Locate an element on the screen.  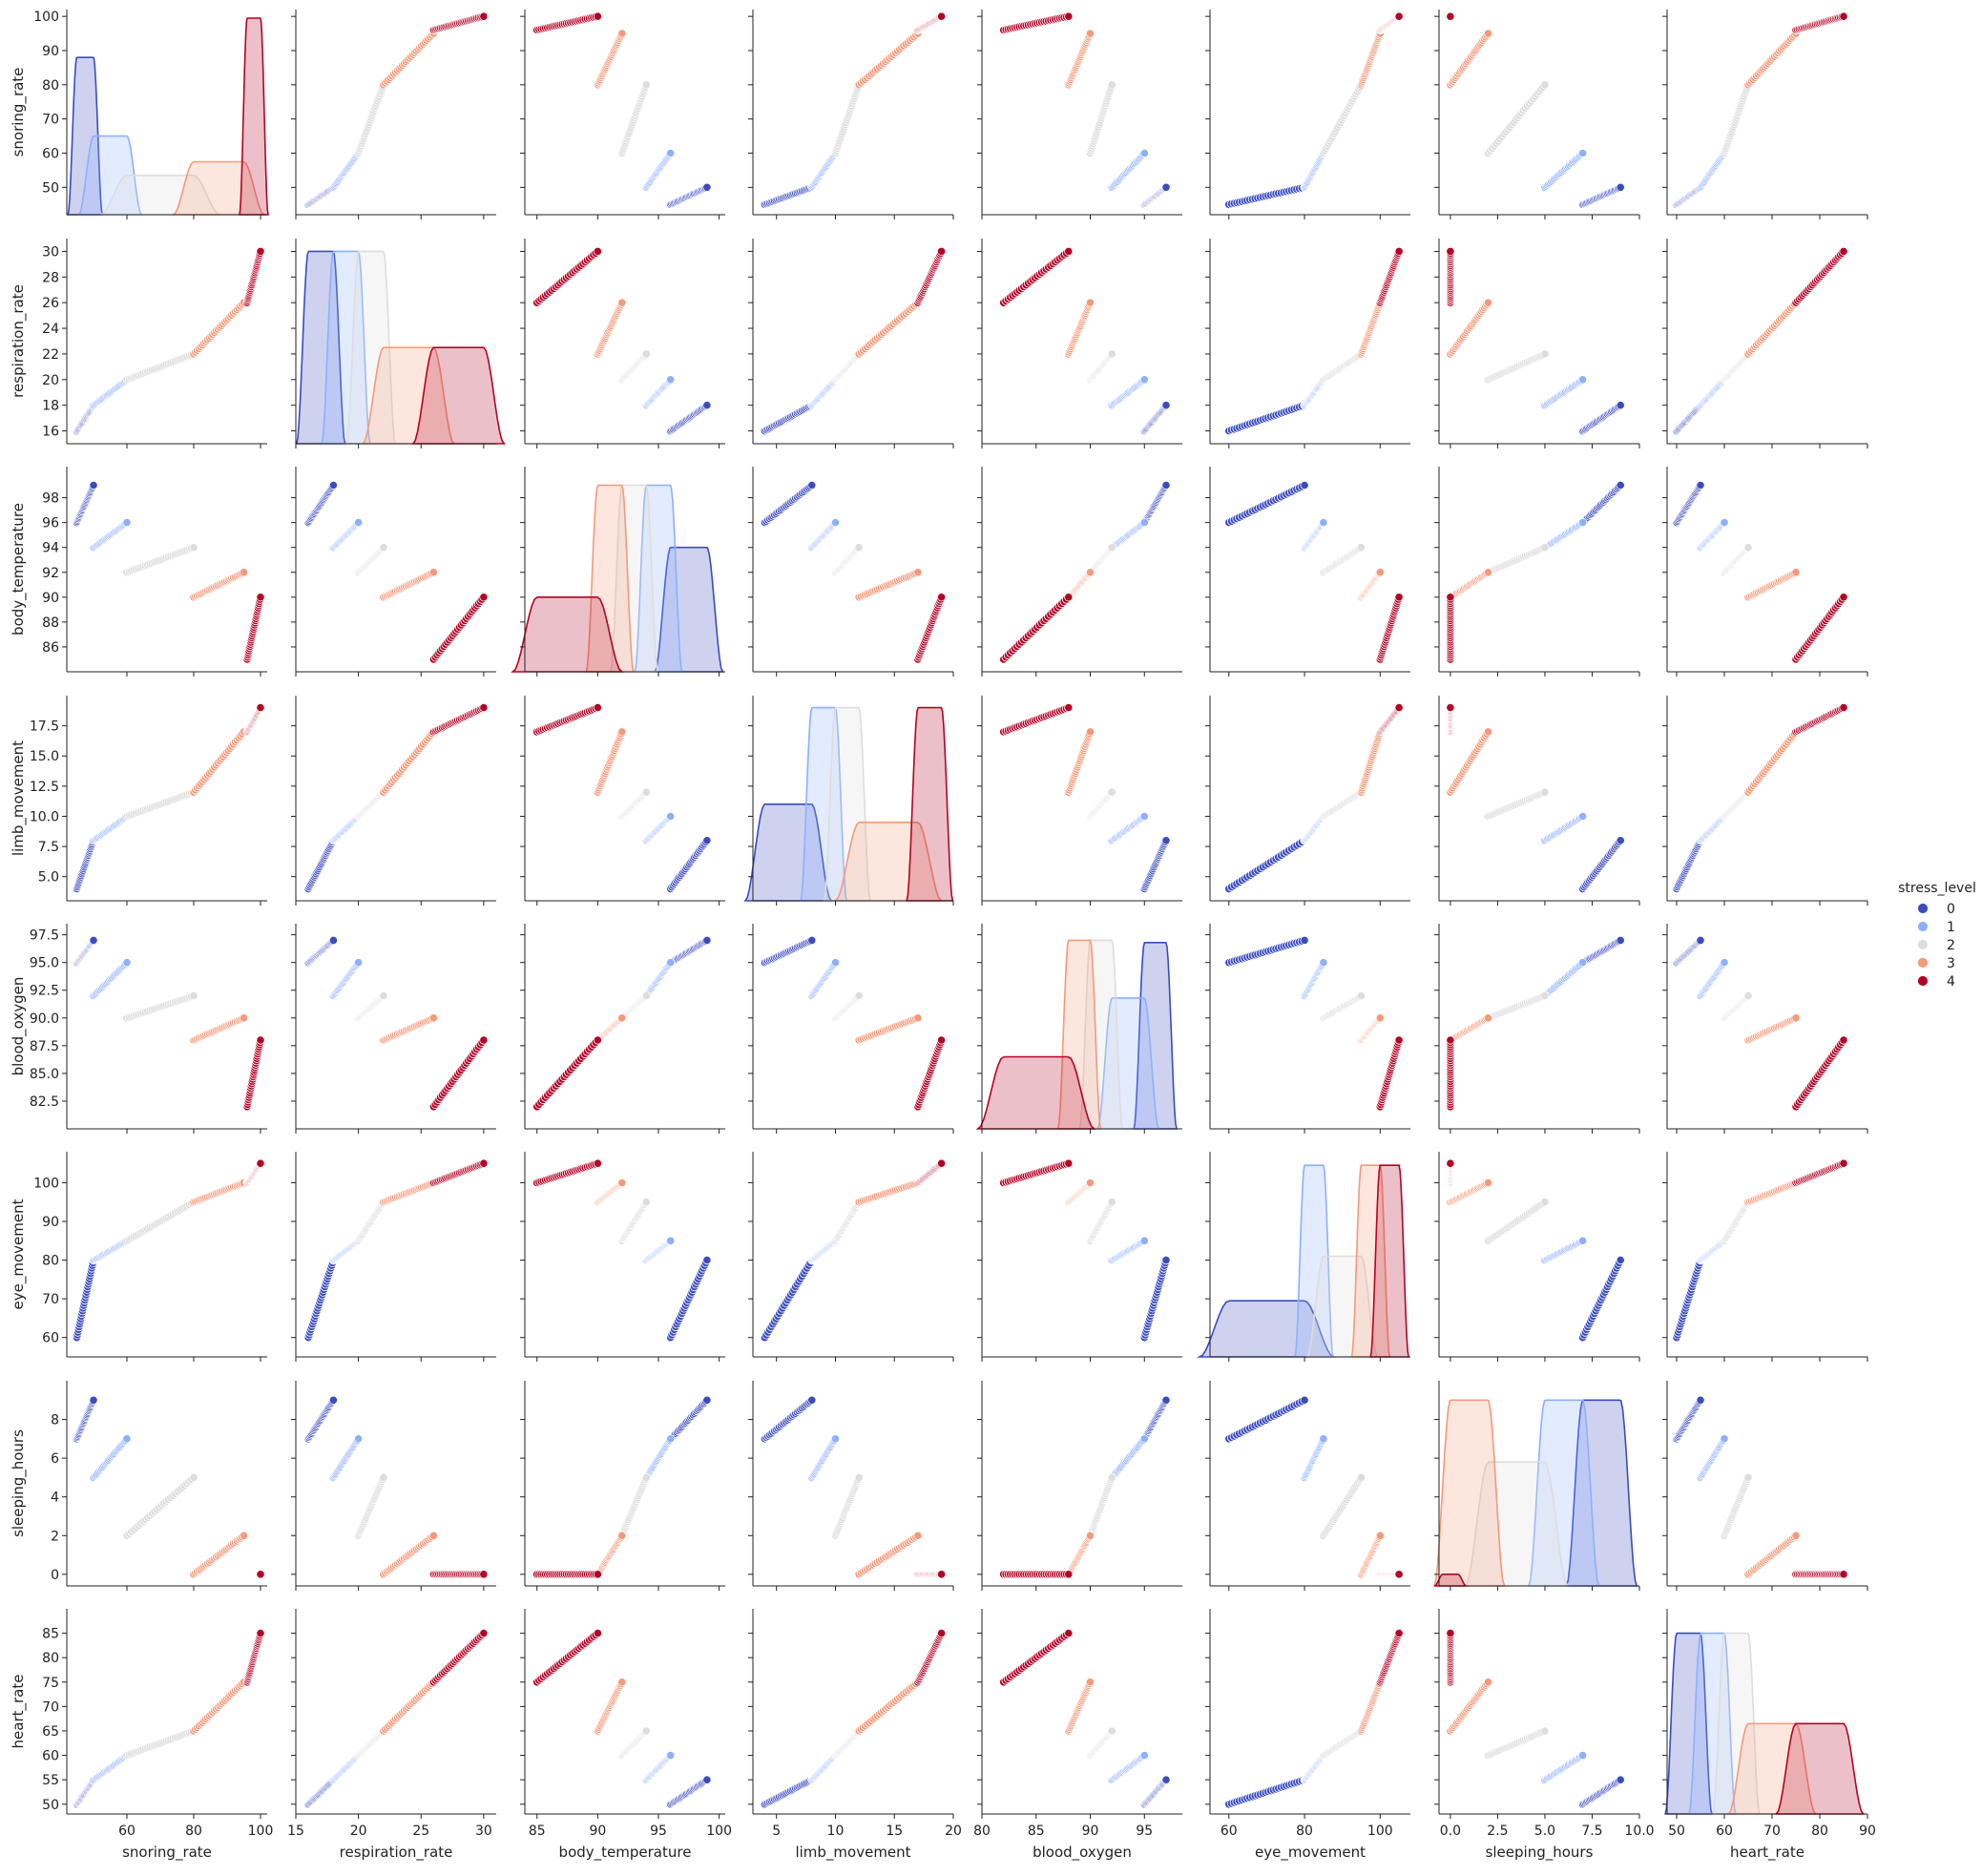
y-tick-label: 100 is located at coordinates (46, 17).